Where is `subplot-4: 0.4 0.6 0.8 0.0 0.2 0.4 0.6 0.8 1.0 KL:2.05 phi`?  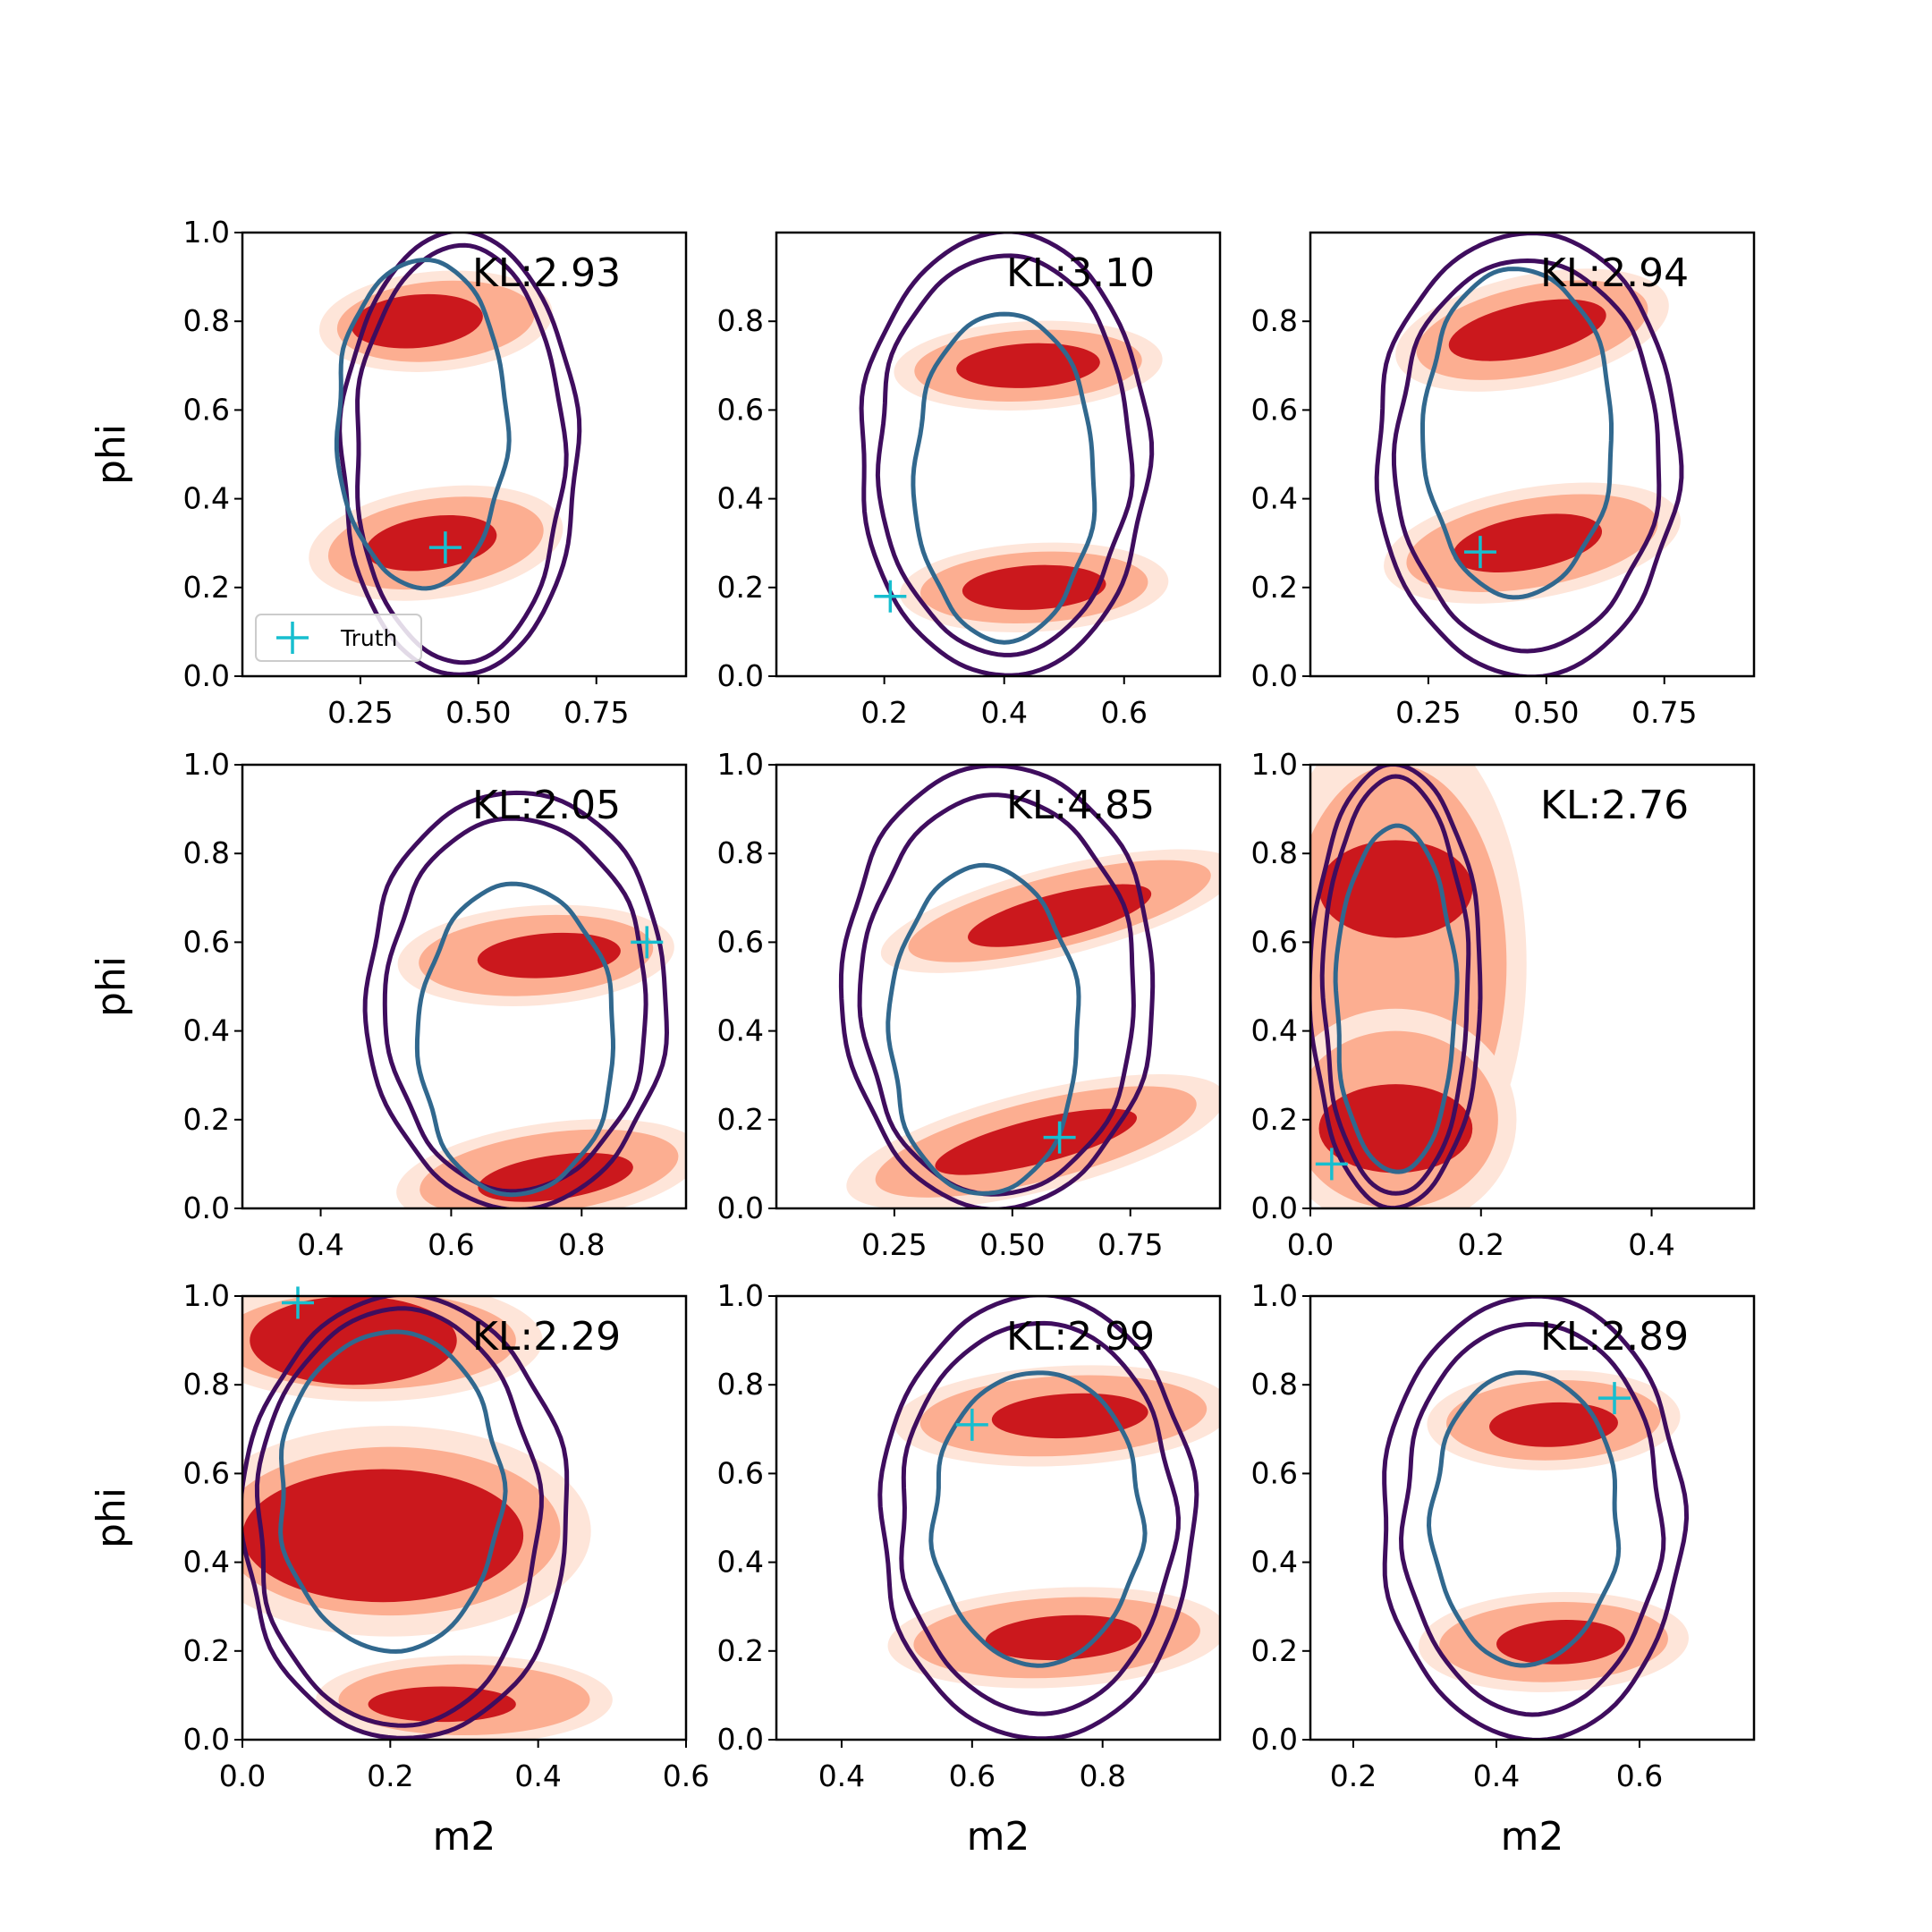 subplot-4: 0.4 0.6 0.8 0.0 0.2 0.4 0.6 0.8 1.0 KL:2.05 phi is located at coordinates (388, 1004).